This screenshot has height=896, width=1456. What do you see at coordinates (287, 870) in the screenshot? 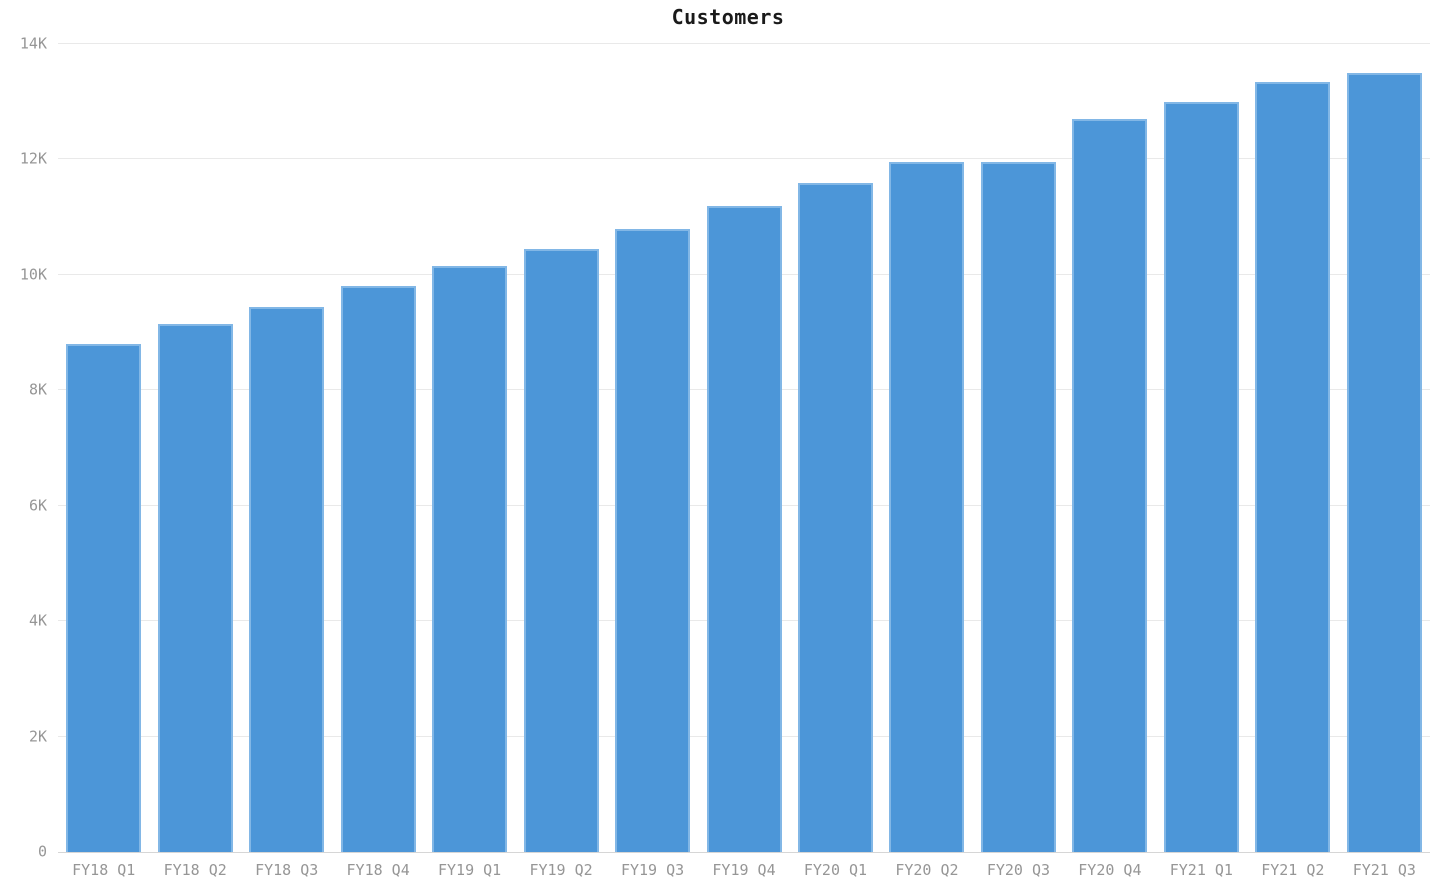
I see `x-axis-label: FY18 Q3` at bounding box center [287, 870].